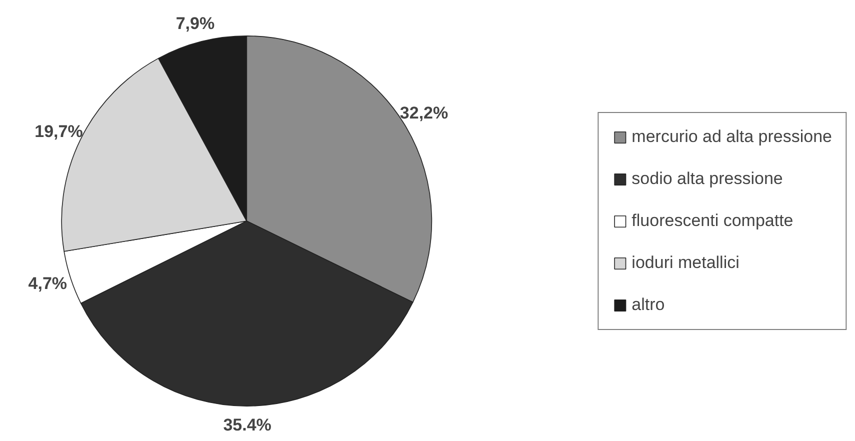  What do you see at coordinates (424, 113) in the screenshot?
I see `data-label: 32,2%` at bounding box center [424, 113].